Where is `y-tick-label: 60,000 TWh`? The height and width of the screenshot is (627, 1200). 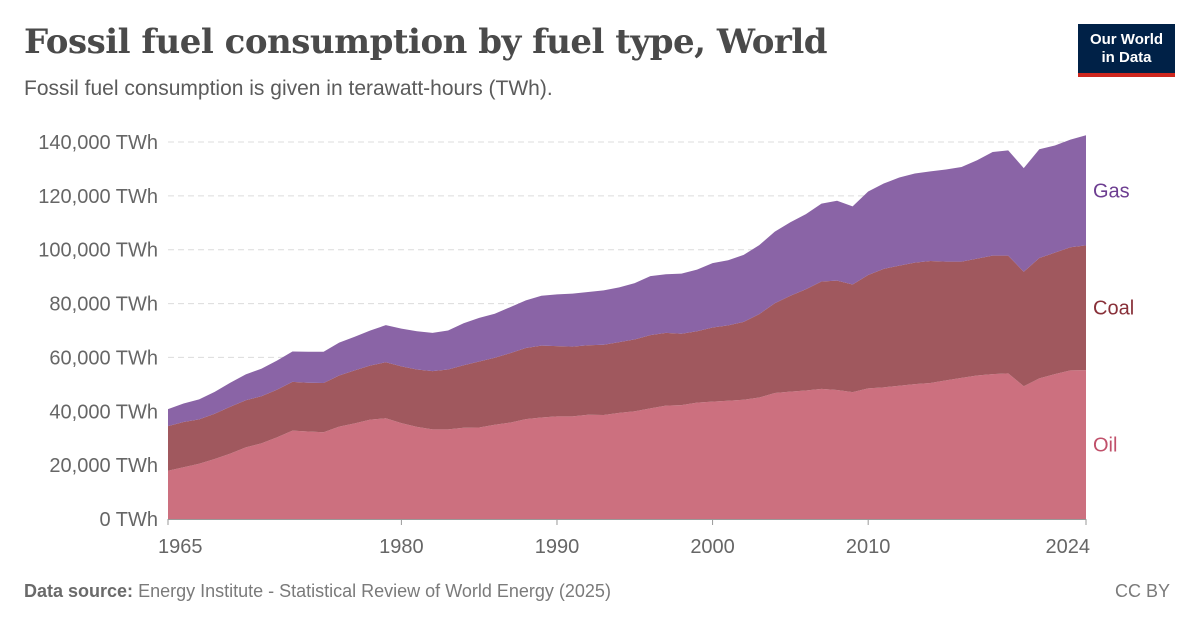 y-tick-label: 60,000 TWh is located at coordinates (103, 358).